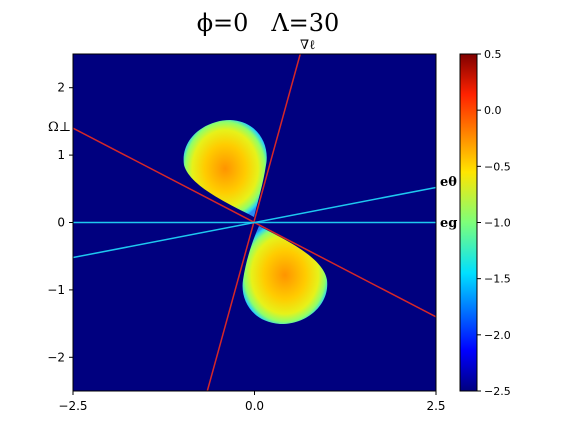 The height and width of the screenshot is (440, 586). Describe the element at coordinates (56, 357) in the screenshot. I see `y-tick-label: −2` at that location.